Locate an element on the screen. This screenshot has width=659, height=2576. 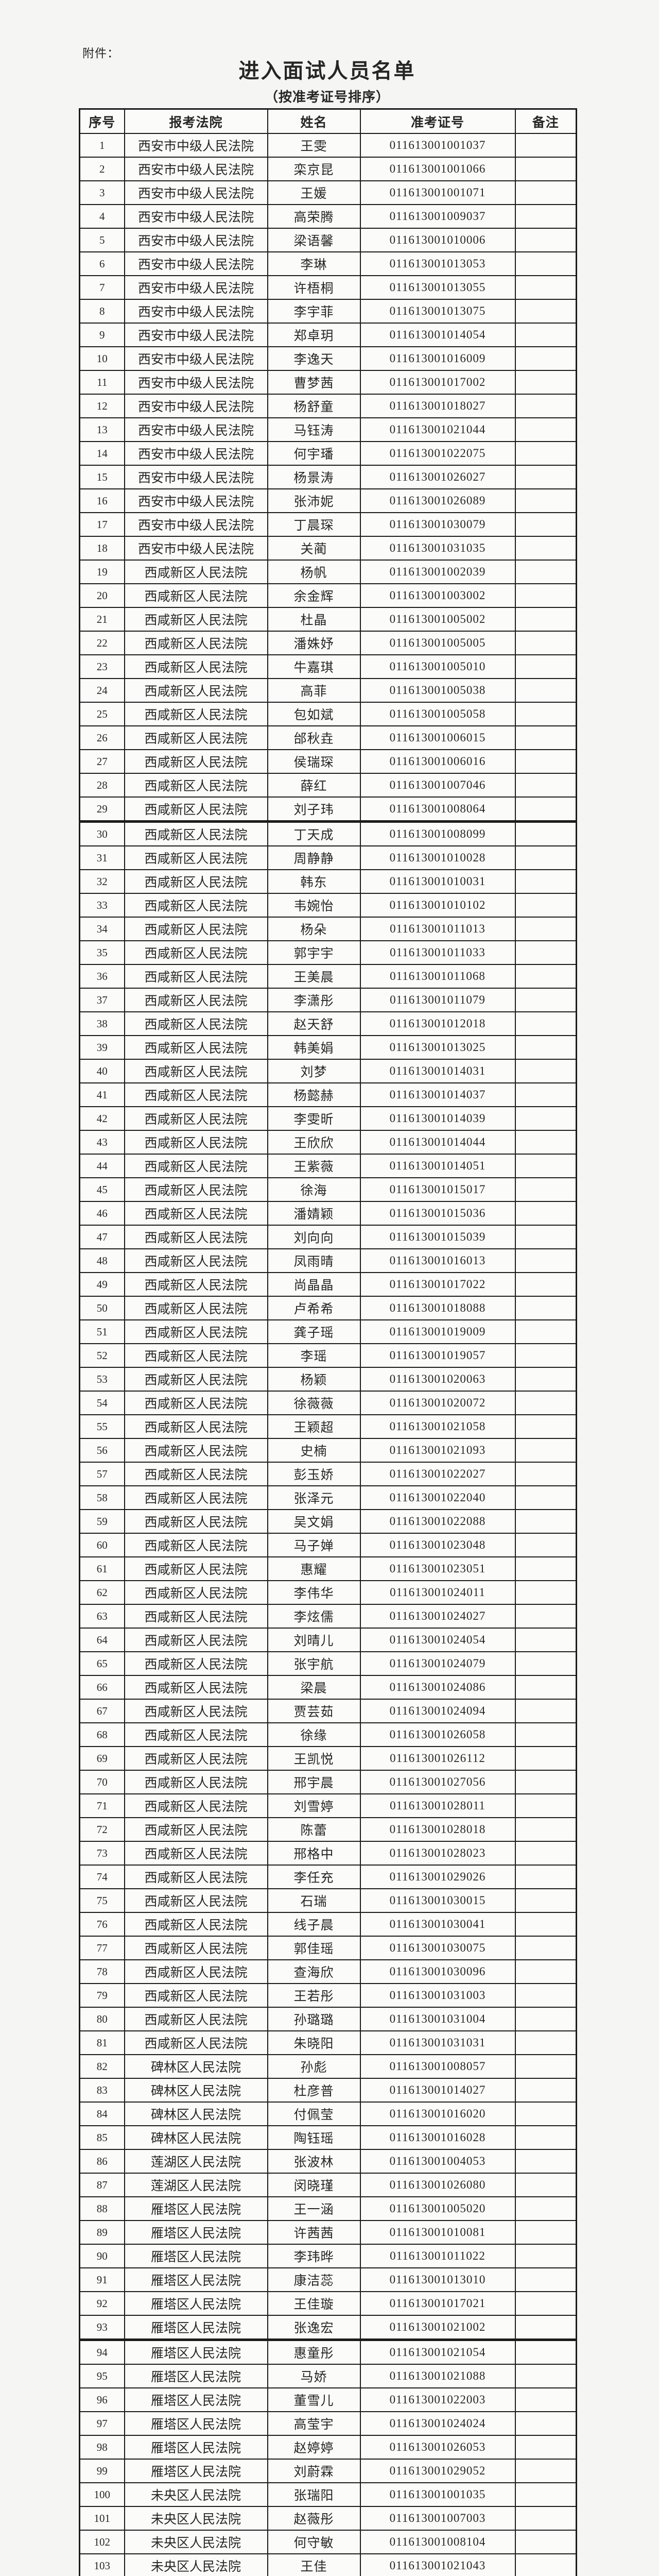
table-row: 14 西安市中级人民法院 何宇璠 011613001022075 is located at coordinates (328, 453).